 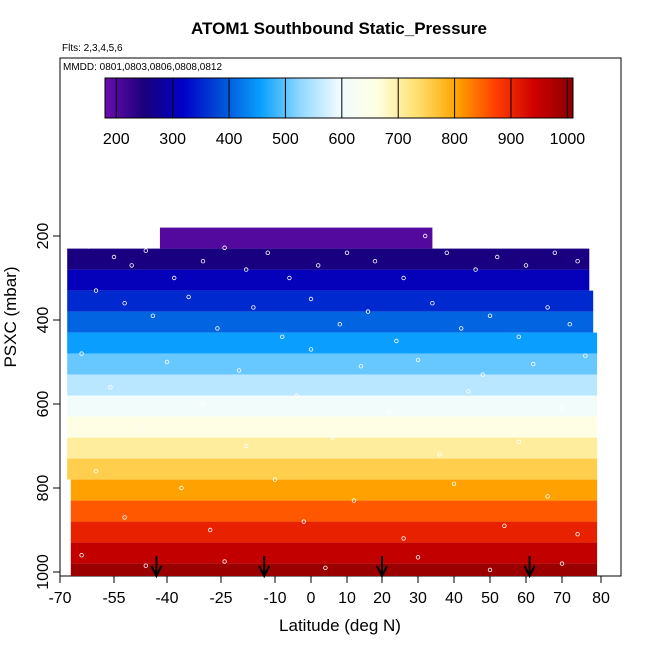 What do you see at coordinates (329, 591) in the screenshot?
I see `x-axis: -70 -55 -40 -25 -10 0 10 20 30 40 50 60 70 80` at bounding box center [329, 591].